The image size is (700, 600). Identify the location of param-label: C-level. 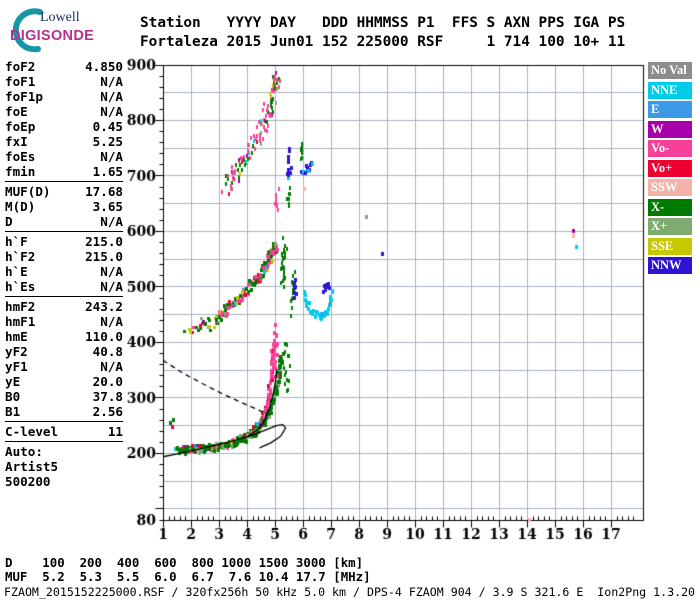
(32, 431).